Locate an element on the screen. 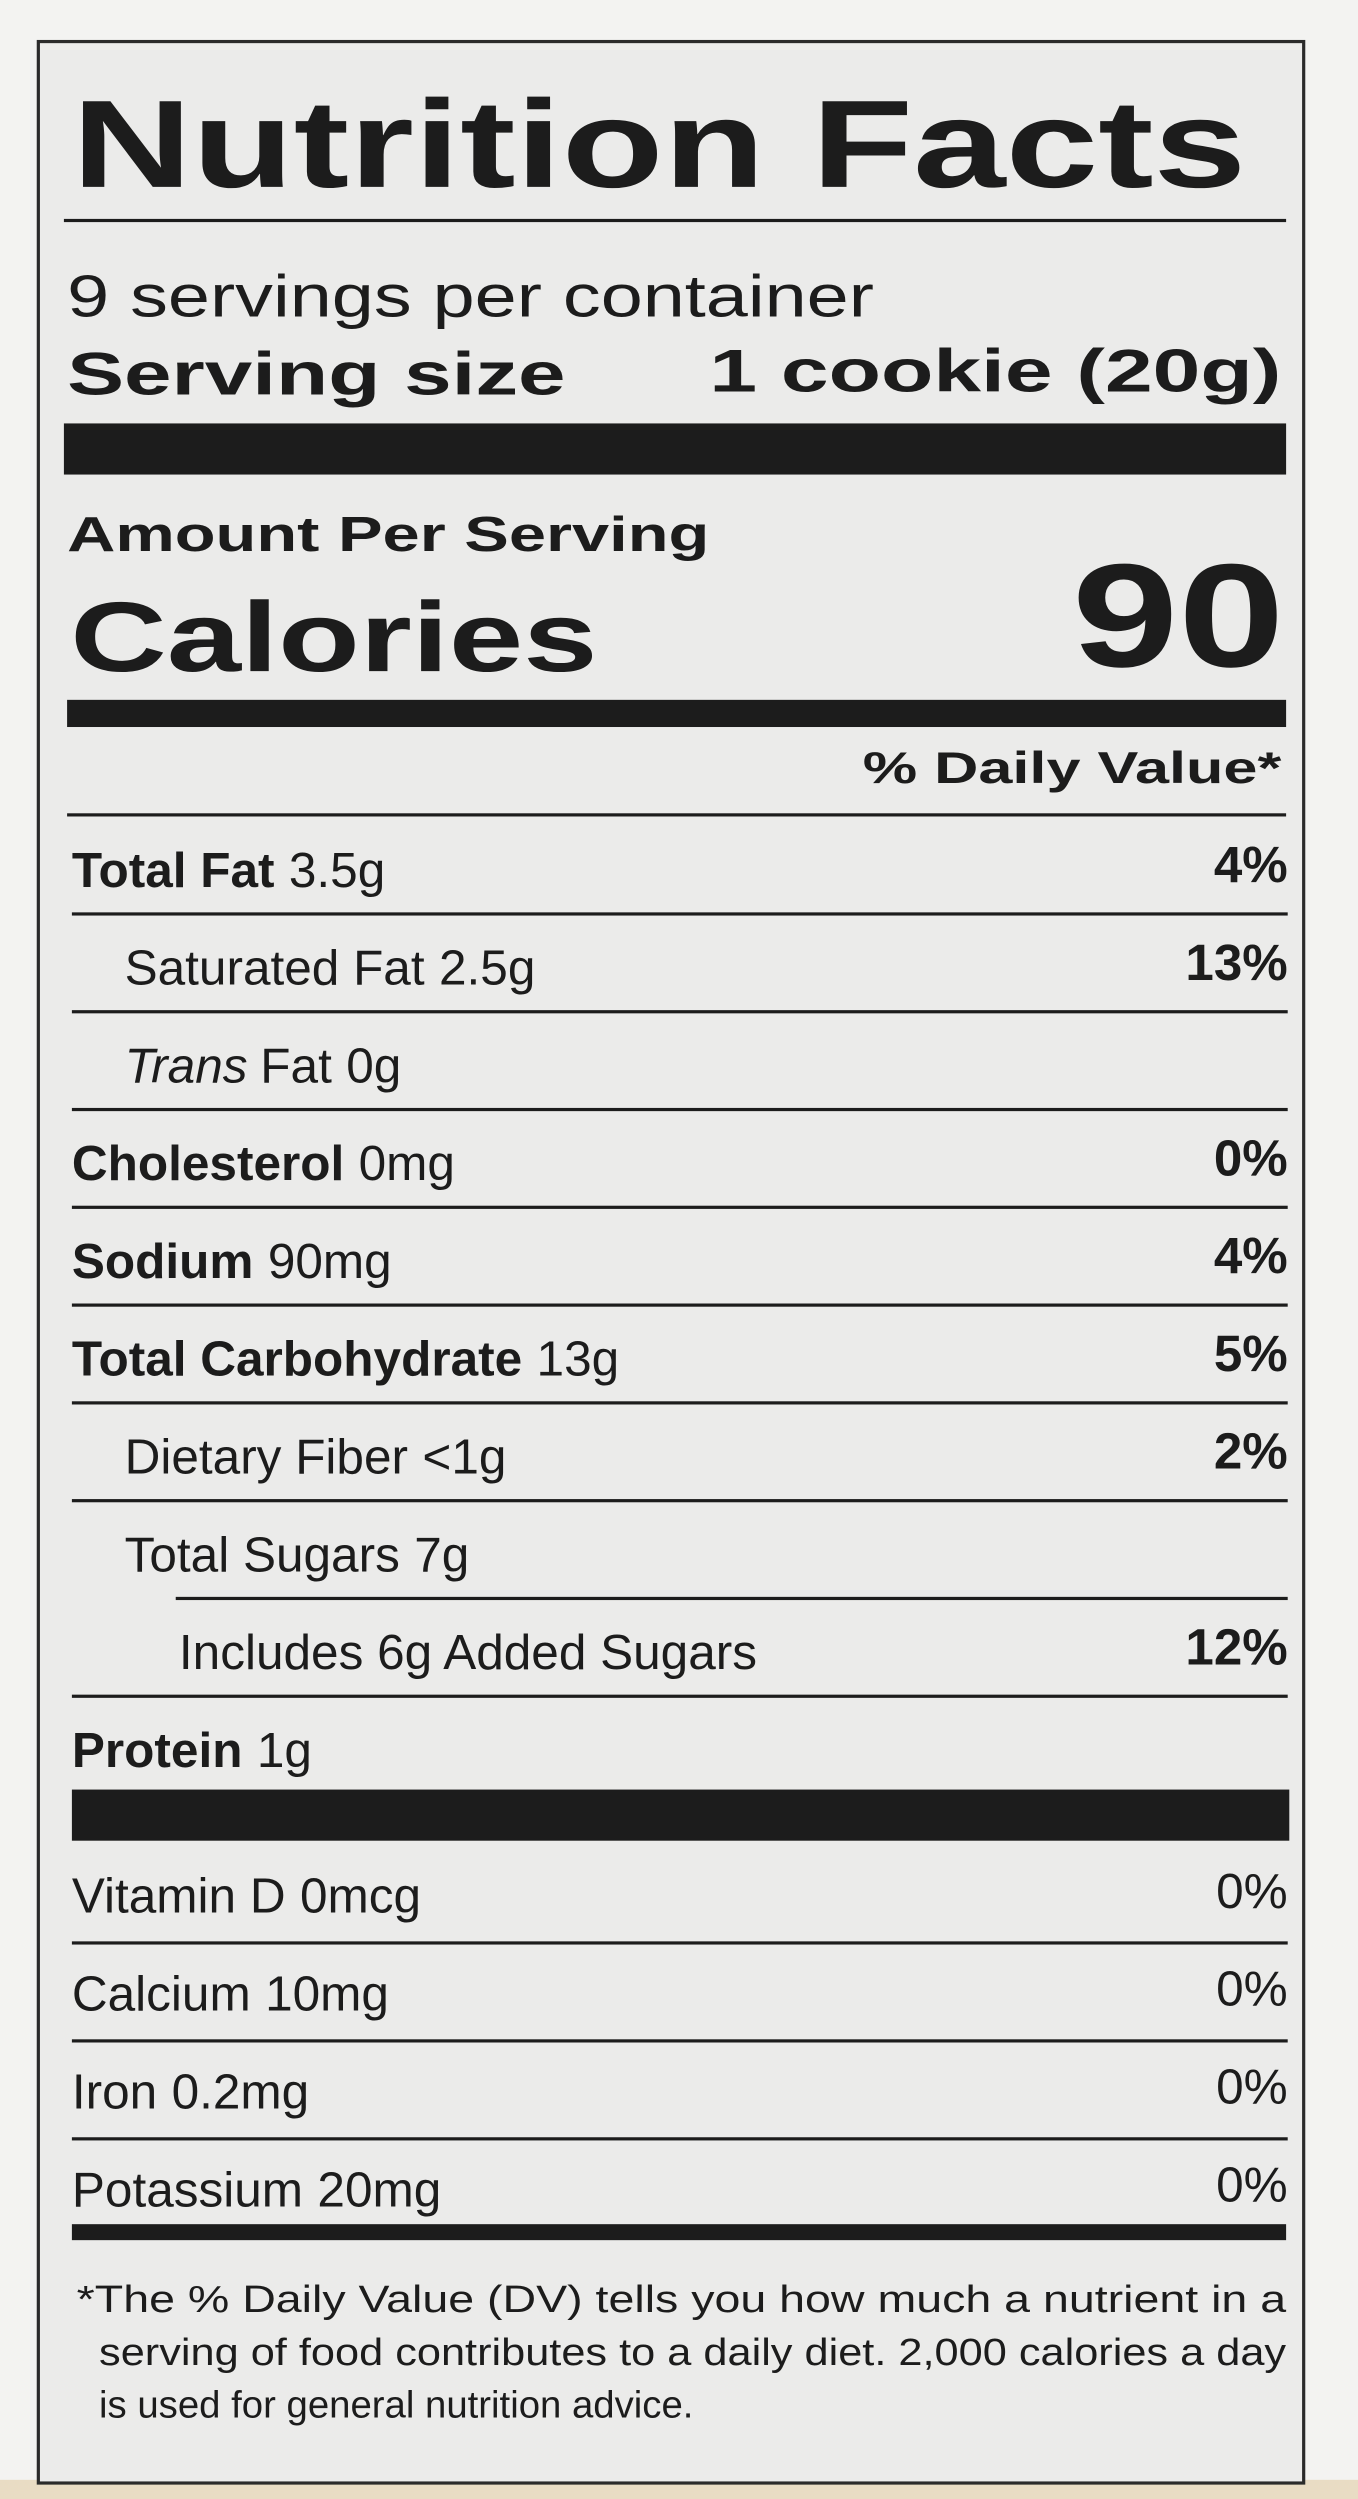 This screenshot has height=2499, width=1358. calories-label: Calories is located at coordinates (333, 636).